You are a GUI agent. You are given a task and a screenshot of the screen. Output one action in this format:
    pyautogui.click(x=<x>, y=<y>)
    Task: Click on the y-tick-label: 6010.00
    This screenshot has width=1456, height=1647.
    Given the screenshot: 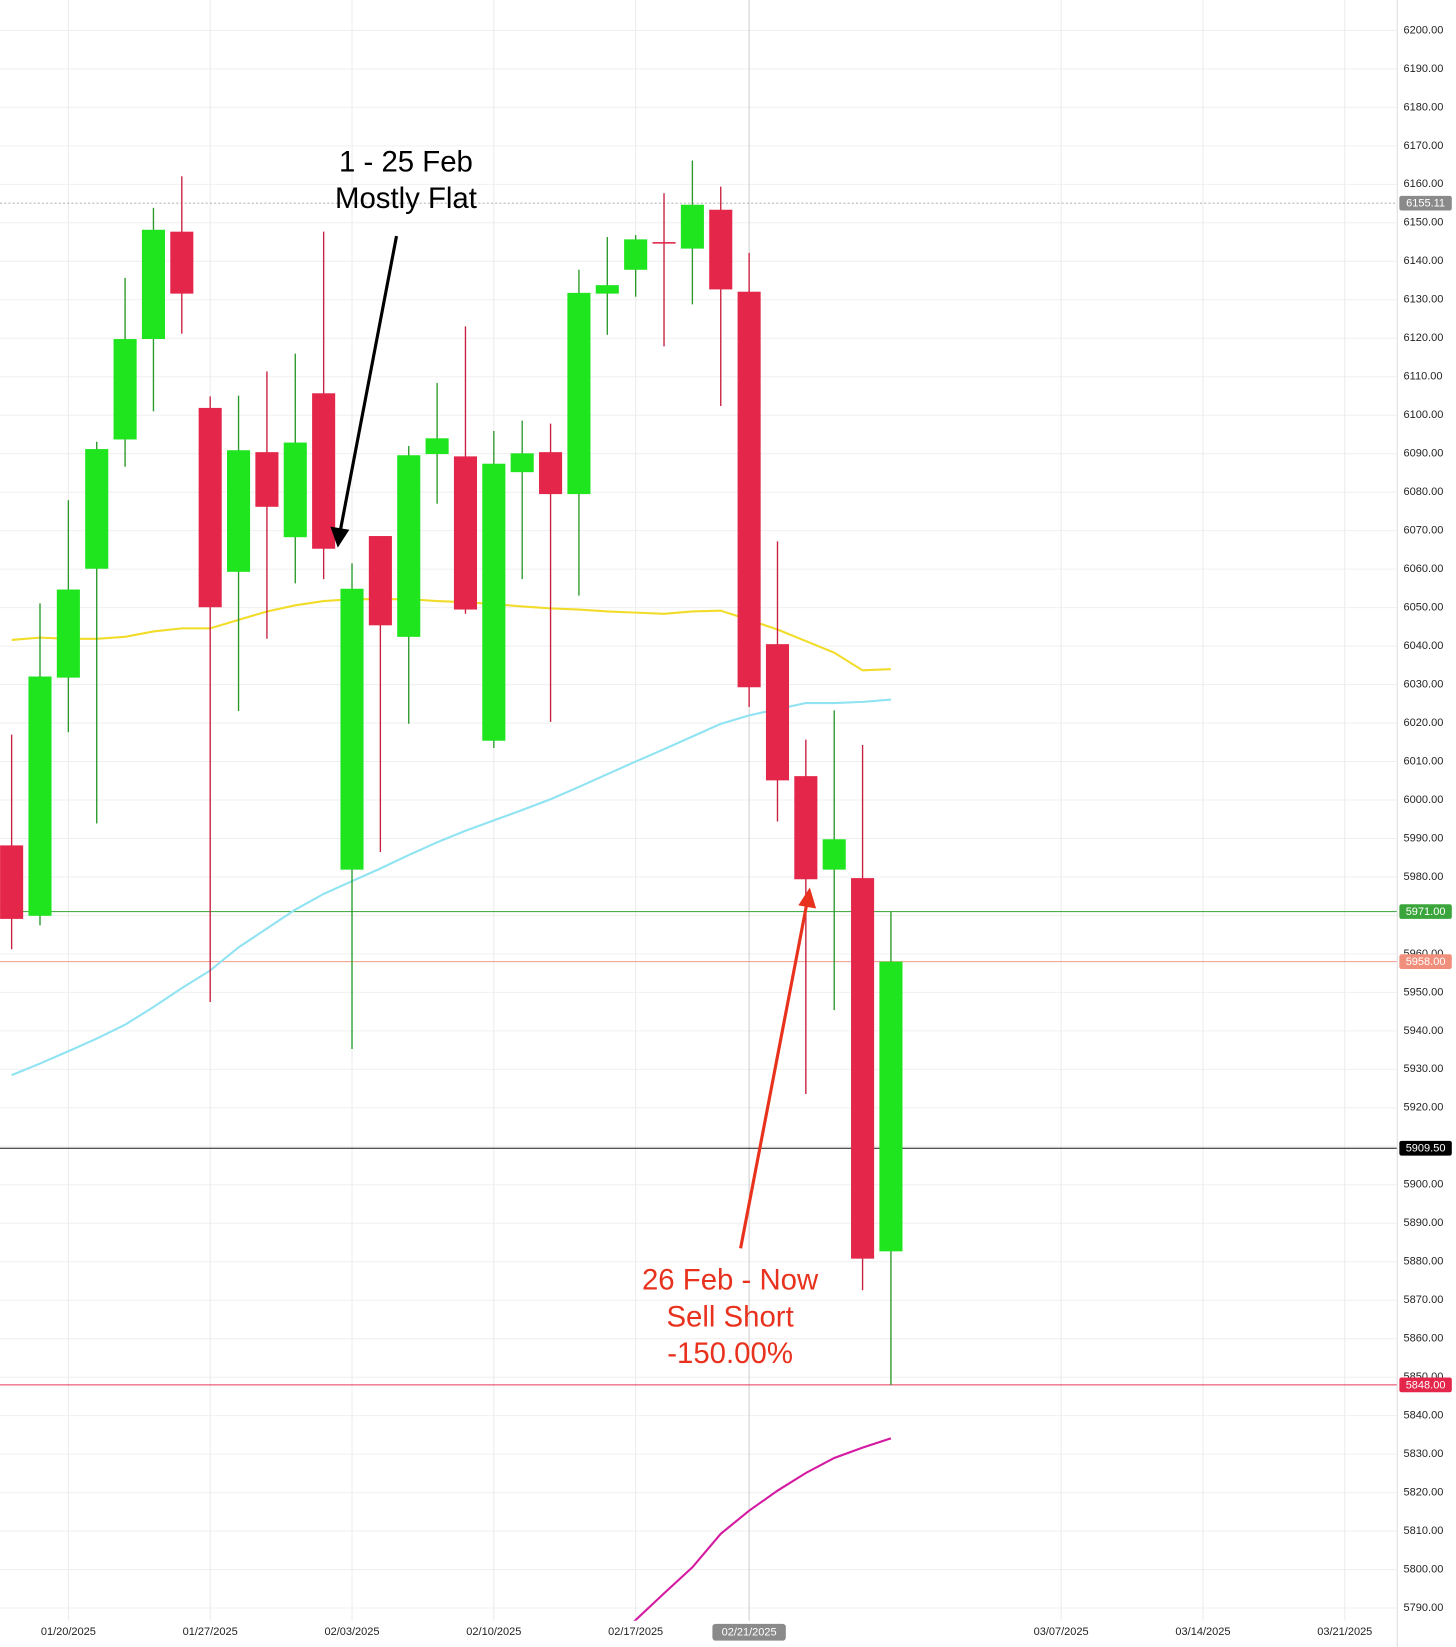 What is the action you would take?
    pyautogui.click(x=1424, y=761)
    